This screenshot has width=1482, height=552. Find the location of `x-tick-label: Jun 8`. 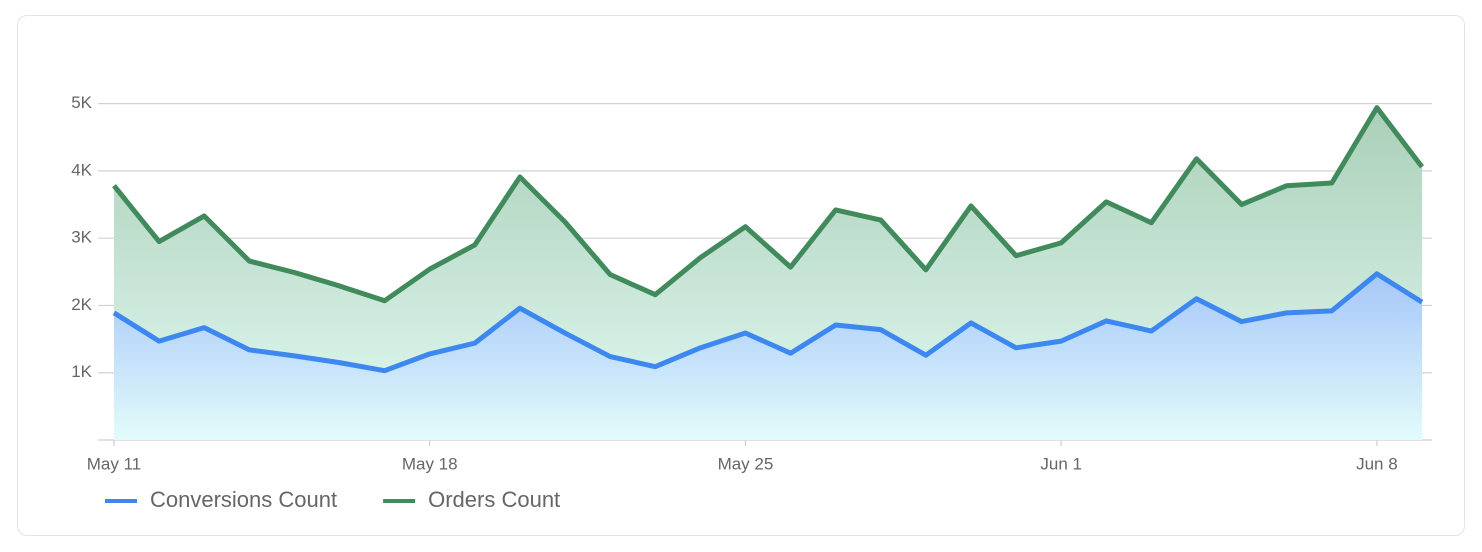

x-tick-label: Jun 8 is located at coordinates (1377, 463).